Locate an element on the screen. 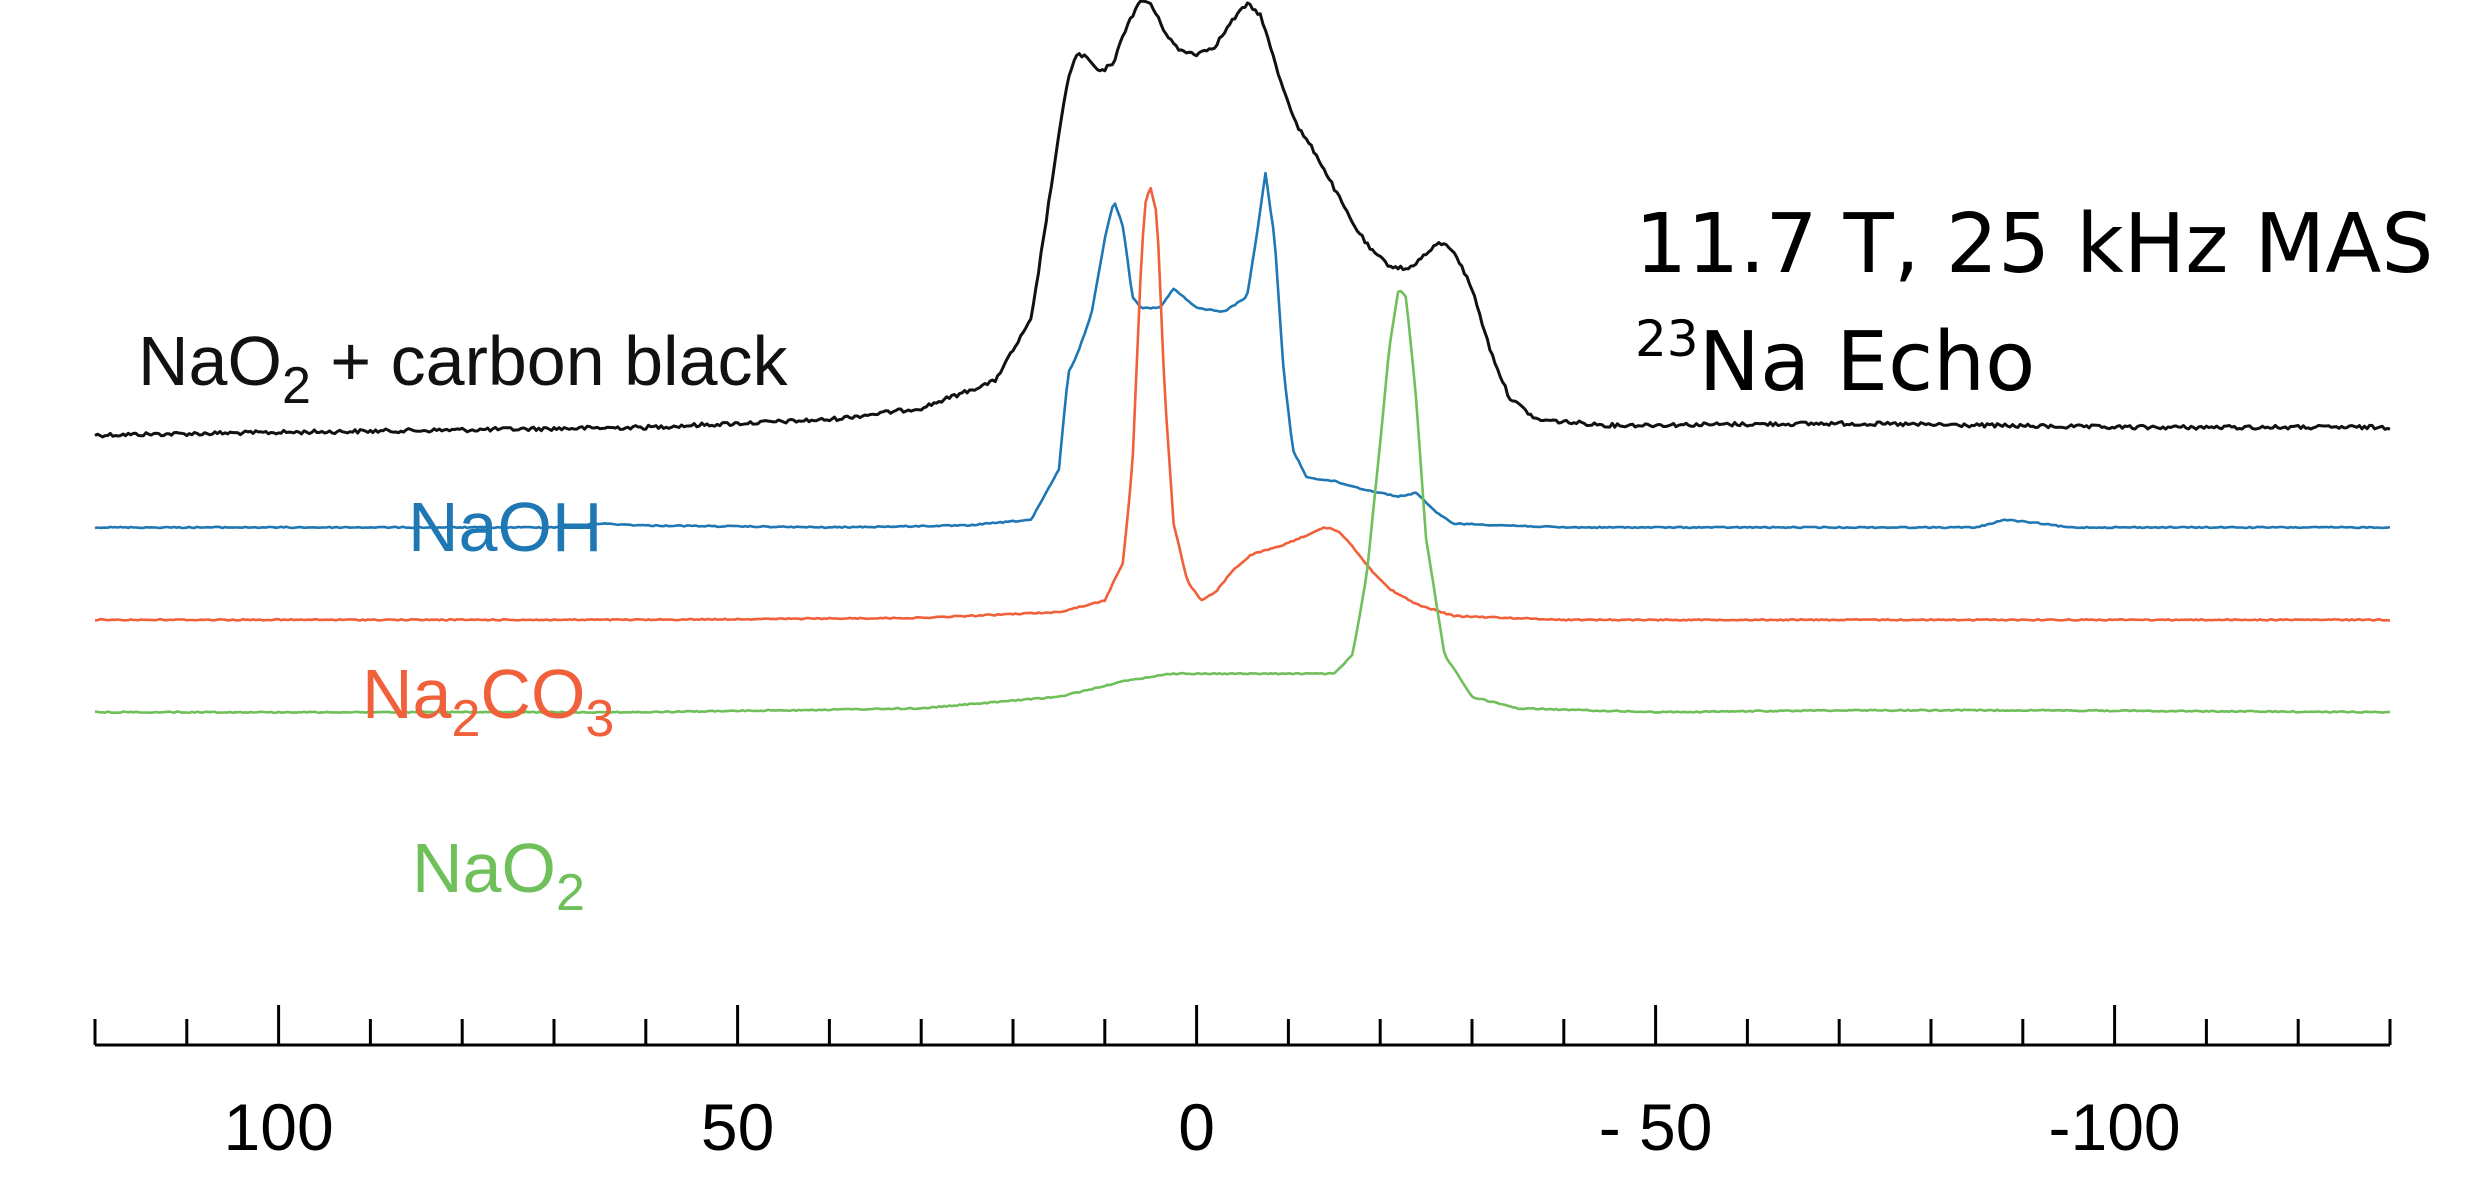 Image resolution: width=2477 pixels, height=1179 pixels. series-label-naoh: NaOH is located at coordinates (505, 527).